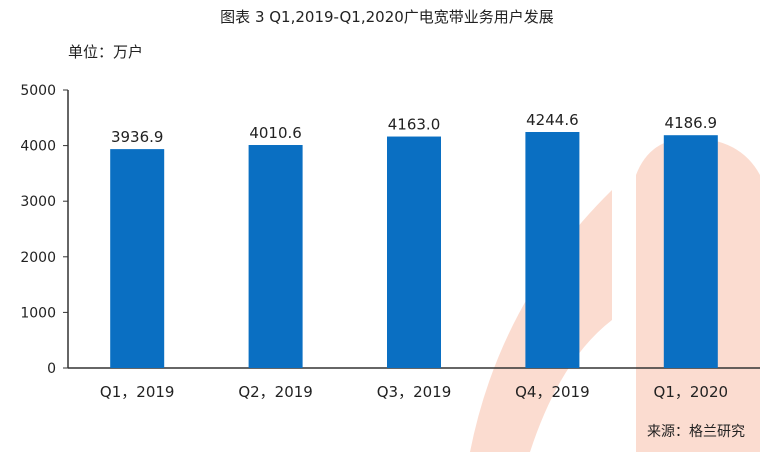  Describe the element at coordinates (137, 137) in the screenshot. I see `bar-value-label: 3936.9` at that location.